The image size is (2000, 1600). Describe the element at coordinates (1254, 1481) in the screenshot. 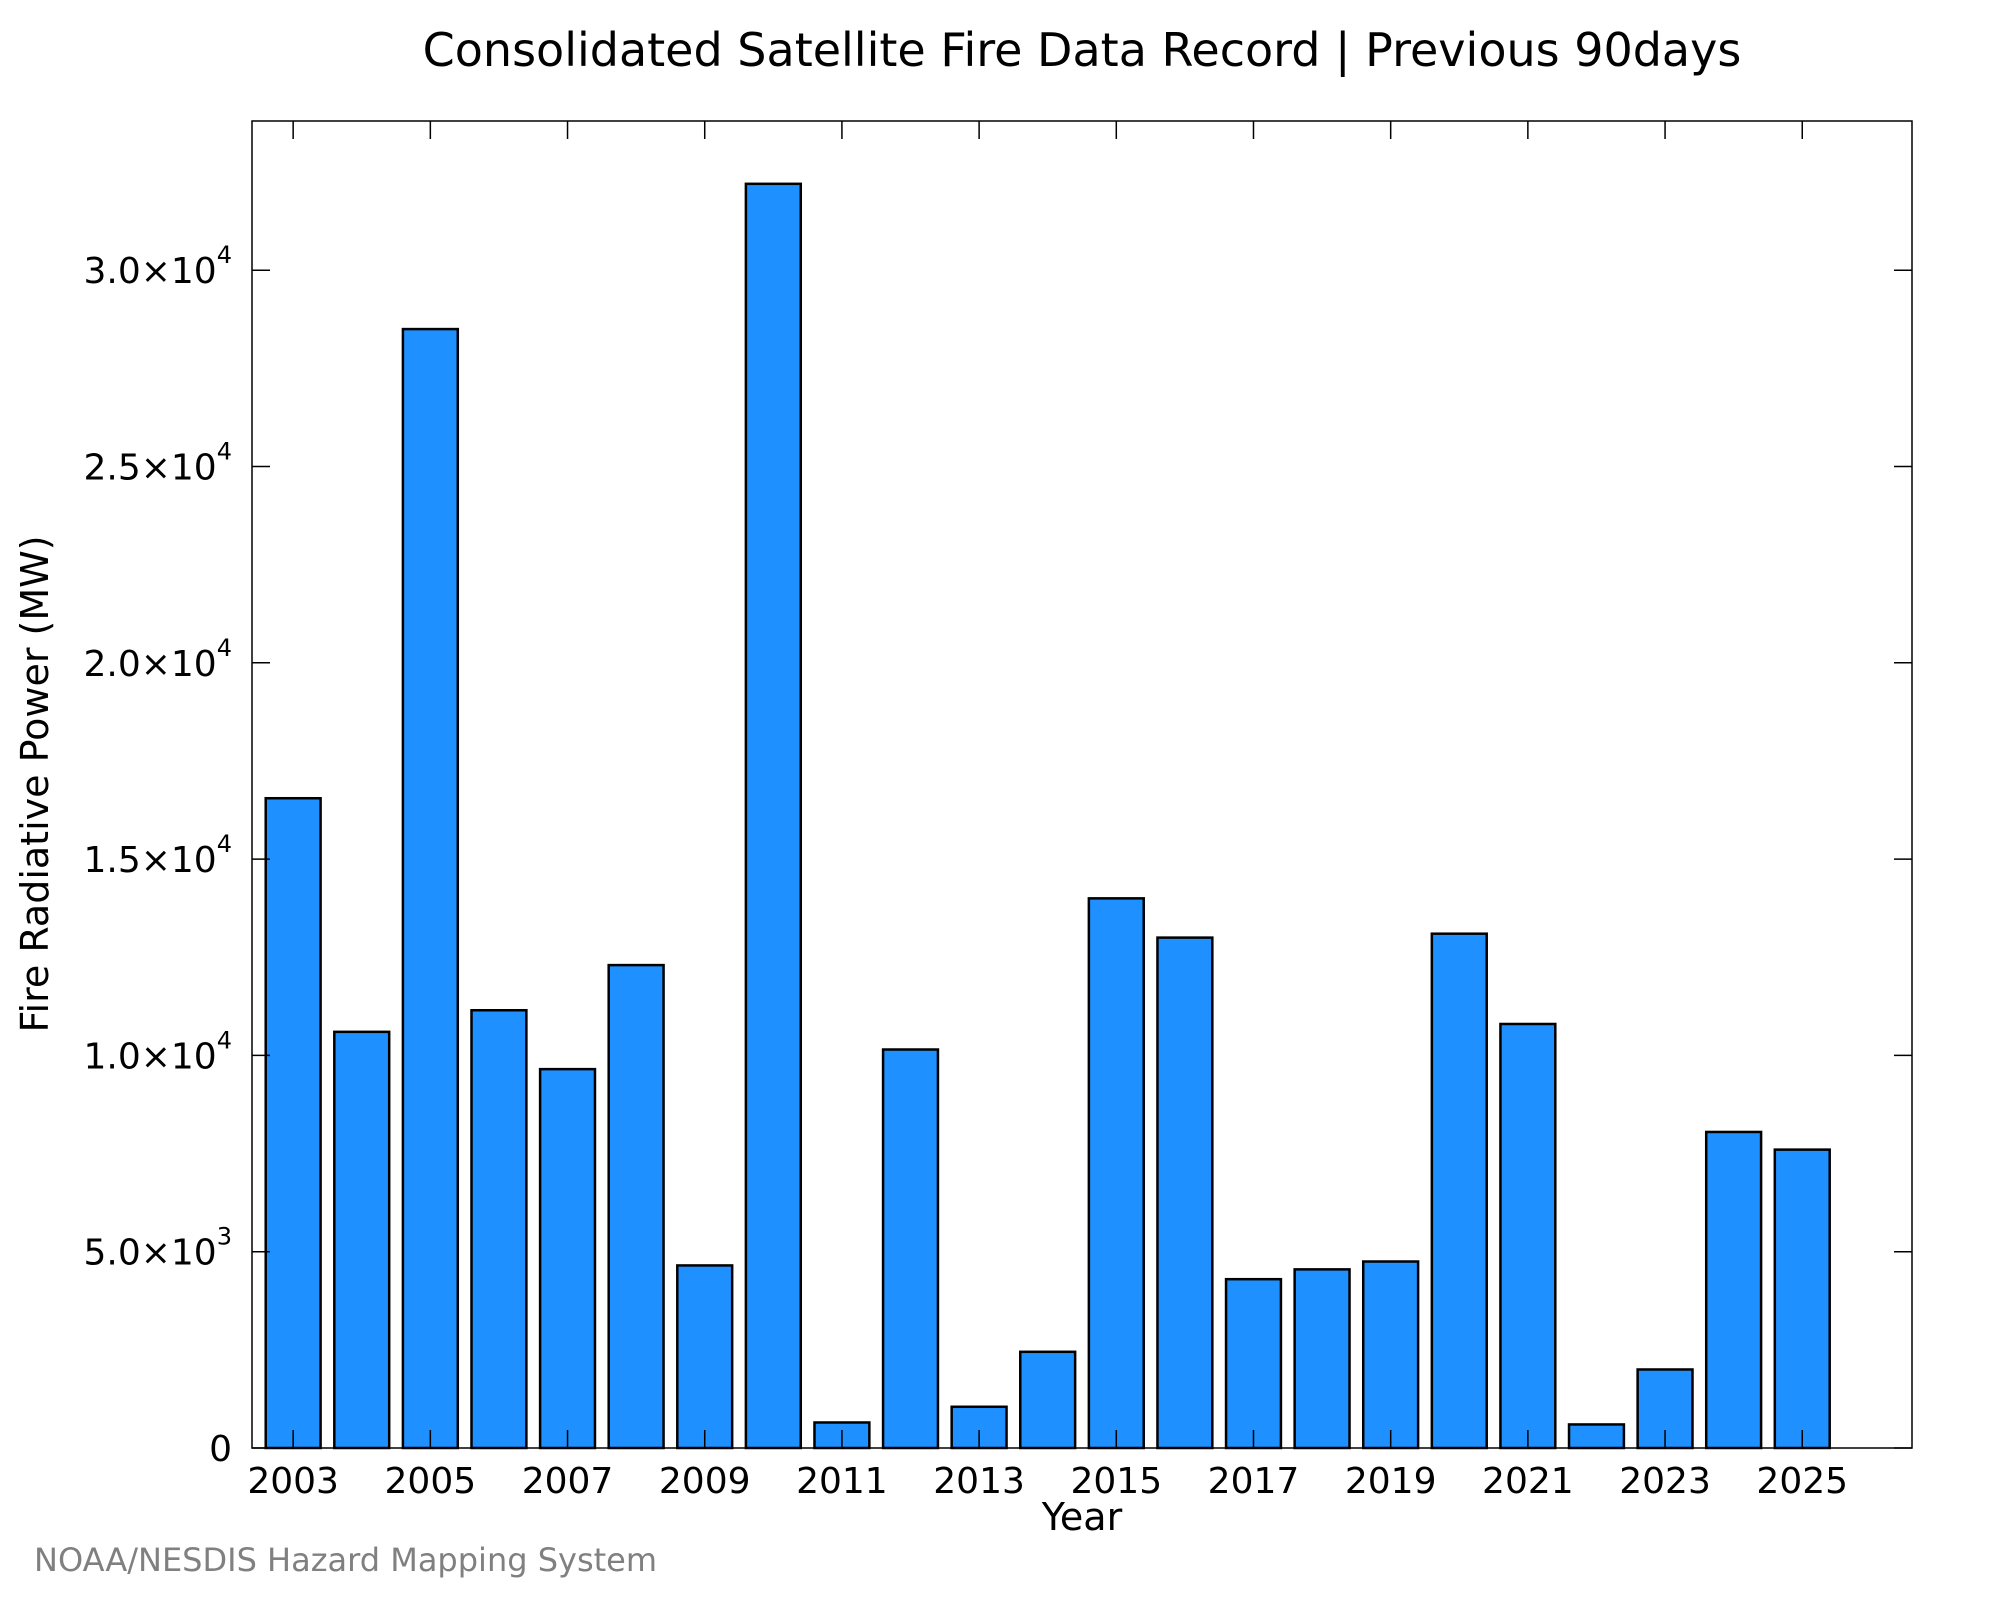

I see `x-tick-label: 2017` at that location.